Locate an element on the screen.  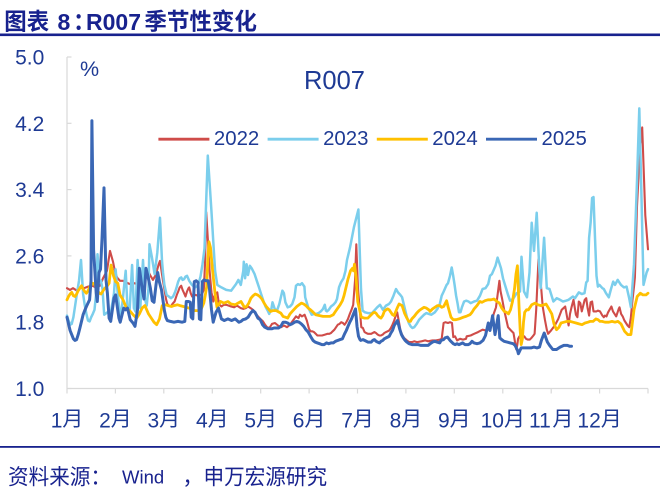
svg-text: 4.2 is located at coordinates (29, 124).